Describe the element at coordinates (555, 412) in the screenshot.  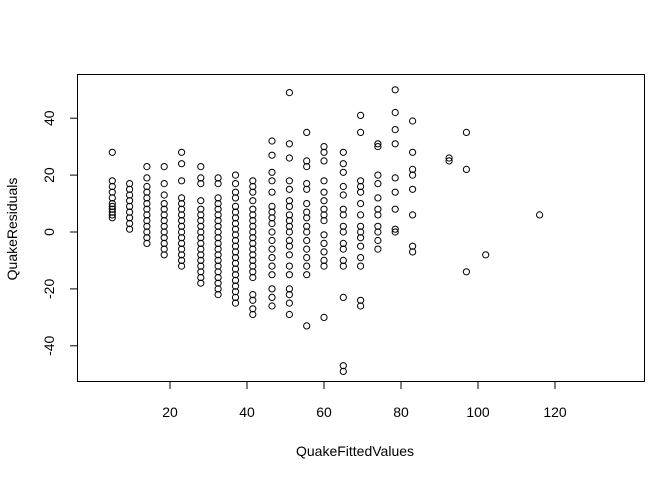
I see `x-tick-label: 120` at that location.